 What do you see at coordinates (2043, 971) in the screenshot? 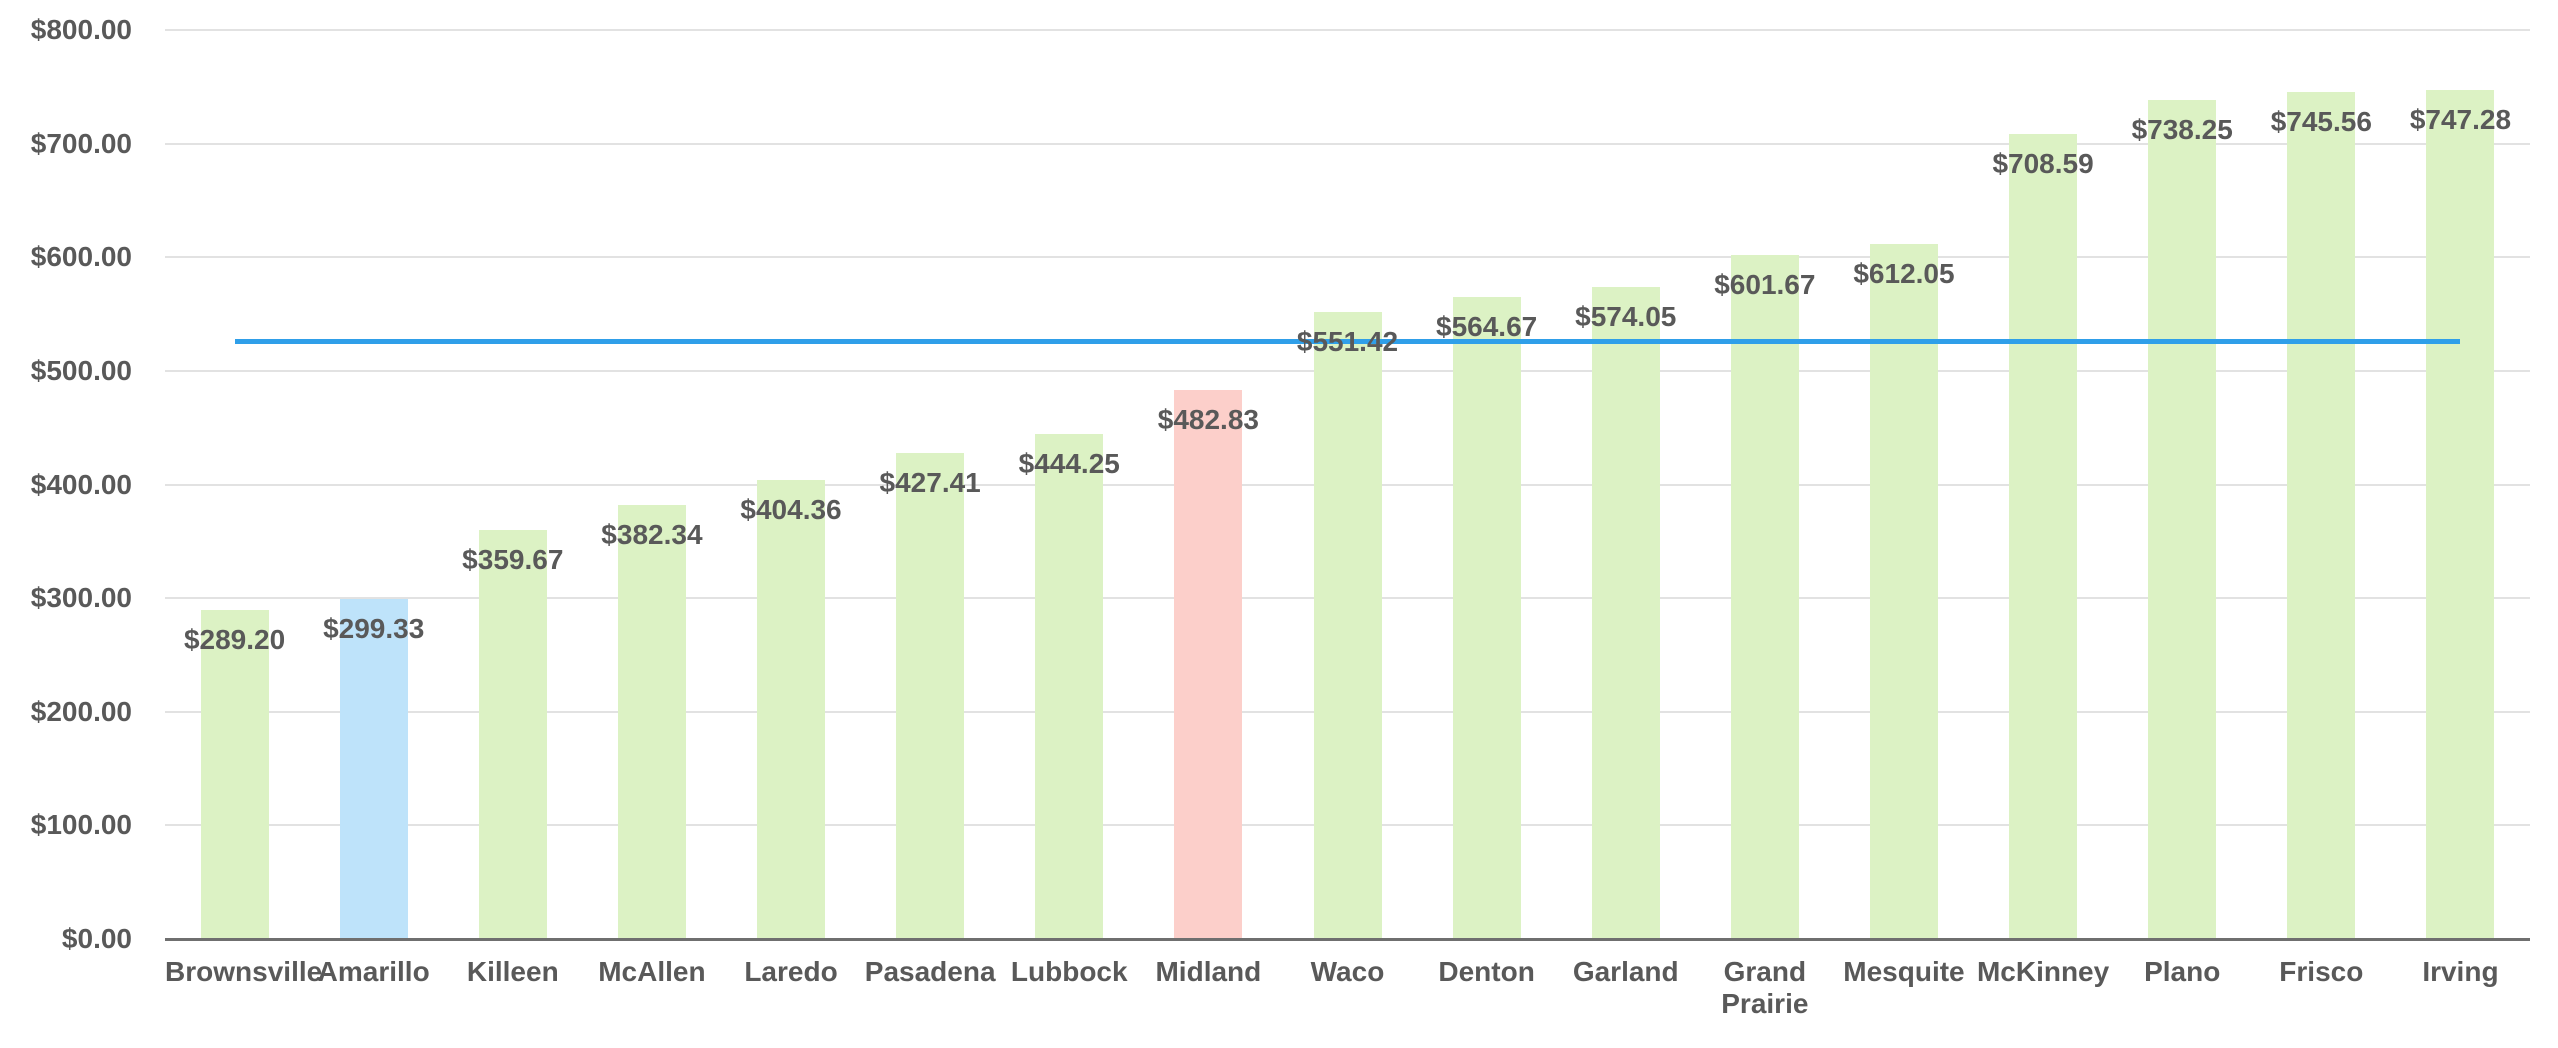
I see `x-axis-label-mckinney: McKinney` at bounding box center [2043, 971].